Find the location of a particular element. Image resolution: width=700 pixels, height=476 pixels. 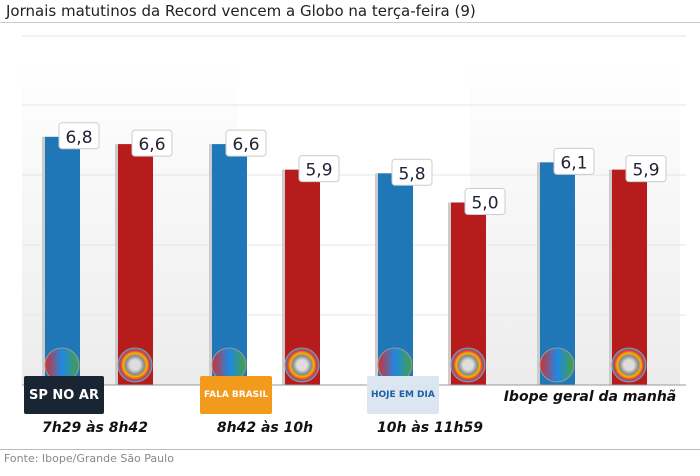

category-label: 10h às 11h59 is located at coordinates (430, 428).